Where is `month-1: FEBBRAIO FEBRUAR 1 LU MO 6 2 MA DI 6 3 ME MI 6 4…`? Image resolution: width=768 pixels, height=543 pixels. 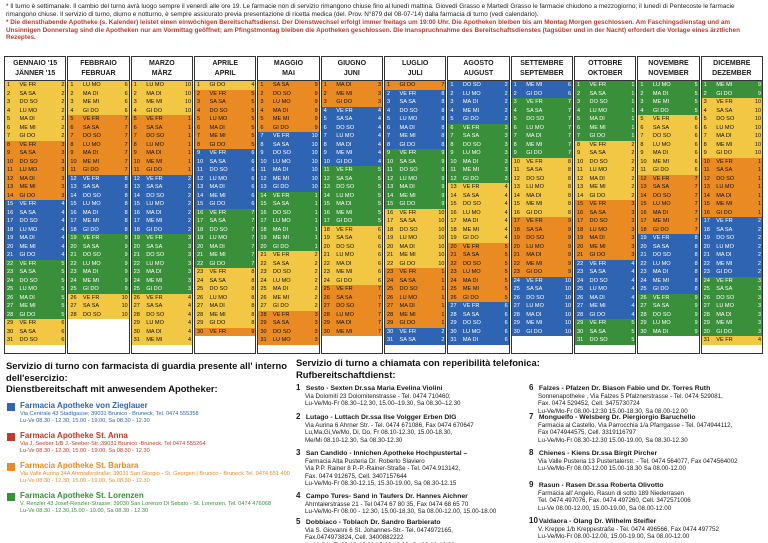
month-1: FEBBRAIO FEBRUAR 1 LU MO 6 2 MA DI 6 3 ME MI 6 4… is located at coordinates (98, 205).